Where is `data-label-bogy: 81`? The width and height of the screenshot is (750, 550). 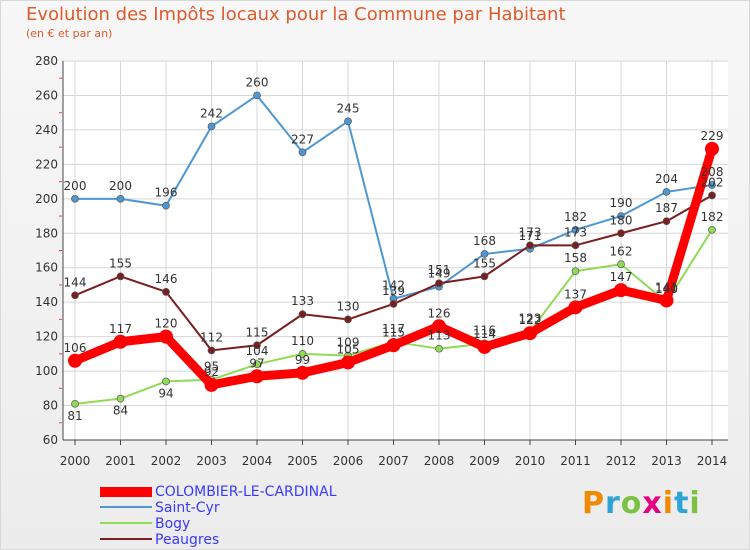 data-label-bogy: 81 is located at coordinates (74, 416).